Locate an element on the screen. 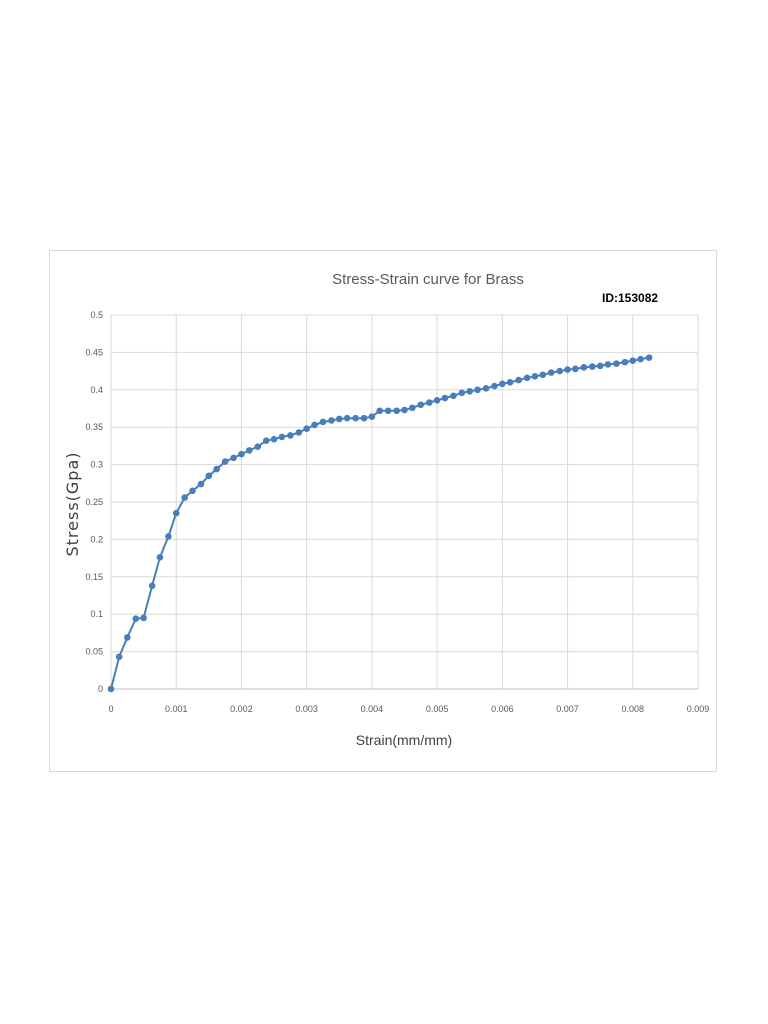 The image size is (768, 1024). y-tick-label: 0.45 is located at coordinates (94, 352).